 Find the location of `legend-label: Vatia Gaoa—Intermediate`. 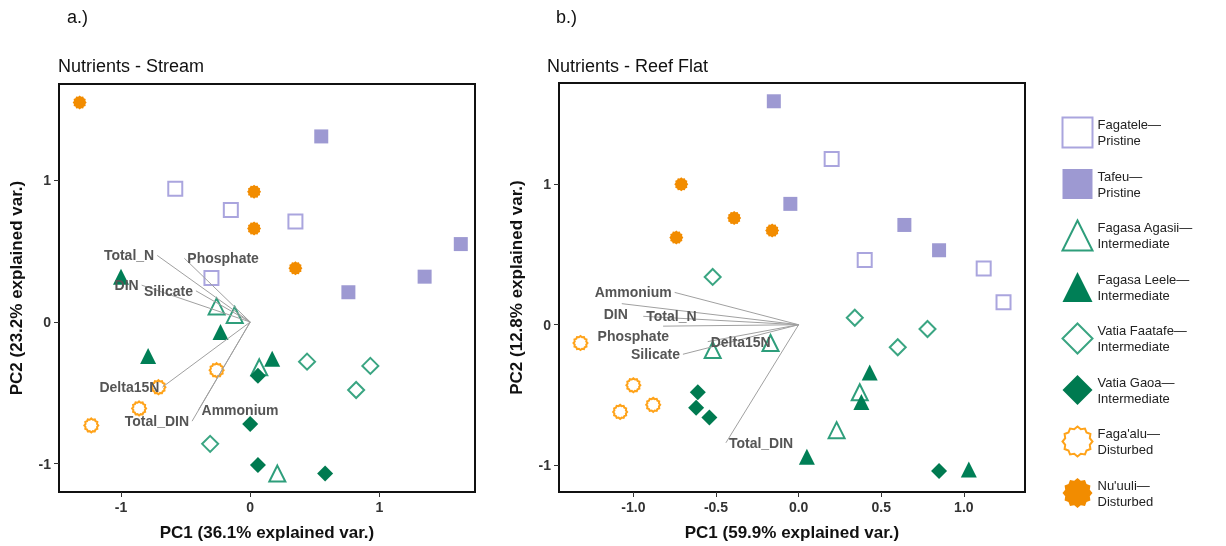

legend-label: Vatia Gaoa—Intermediate is located at coordinates (1136, 390).